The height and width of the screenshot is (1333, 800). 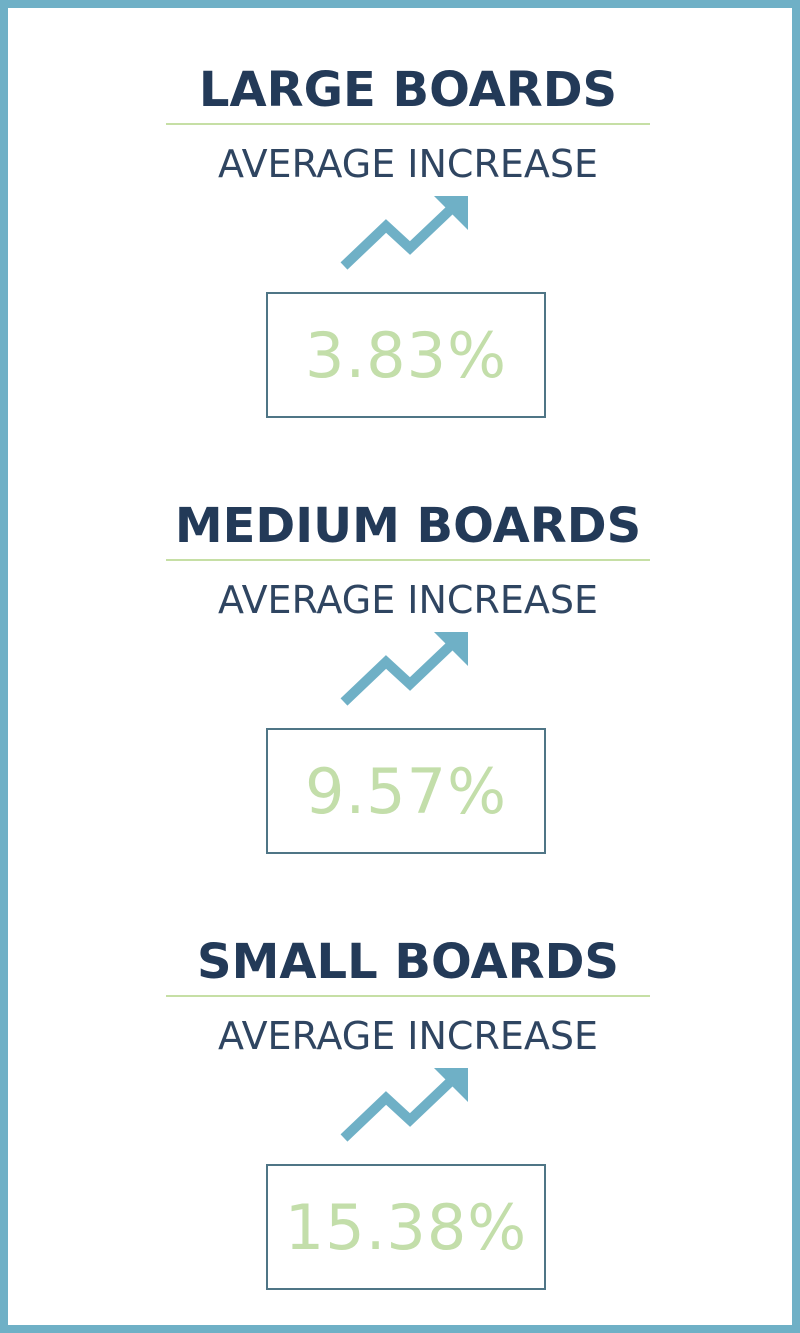 I want to click on average-increase-value: 9.57%, so click(x=406, y=791).